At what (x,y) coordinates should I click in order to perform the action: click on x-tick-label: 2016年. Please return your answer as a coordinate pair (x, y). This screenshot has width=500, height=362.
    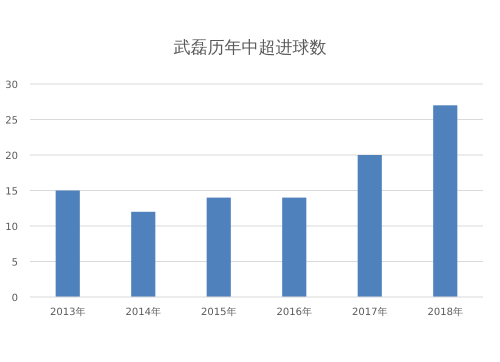
    Looking at the image, I should click on (294, 312).